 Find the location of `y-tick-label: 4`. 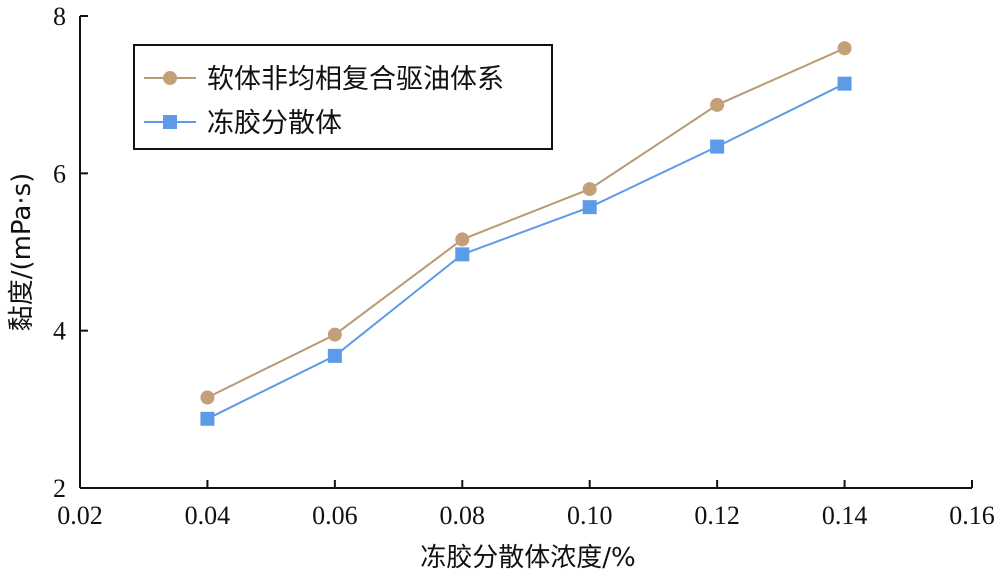

y-tick-label: 4 is located at coordinates (59, 331).